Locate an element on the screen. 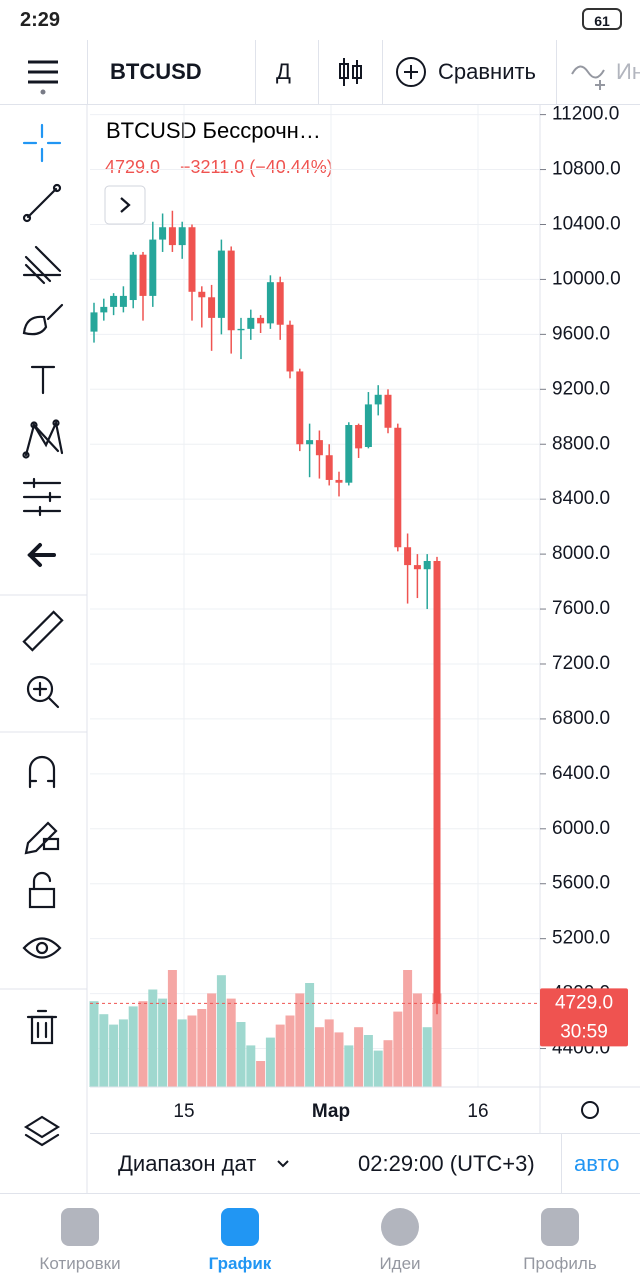  y-tick-label: 8800.0 is located at coordinates (581, 443).